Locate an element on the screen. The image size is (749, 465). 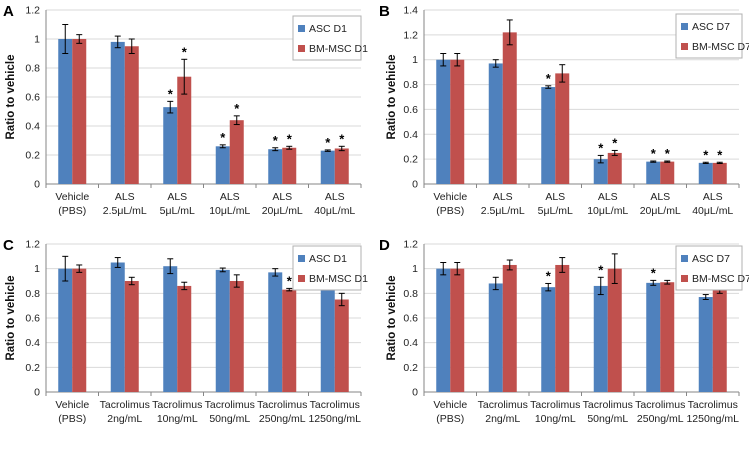
category-label: 10ng/mL is located at coordinates (177, 419).